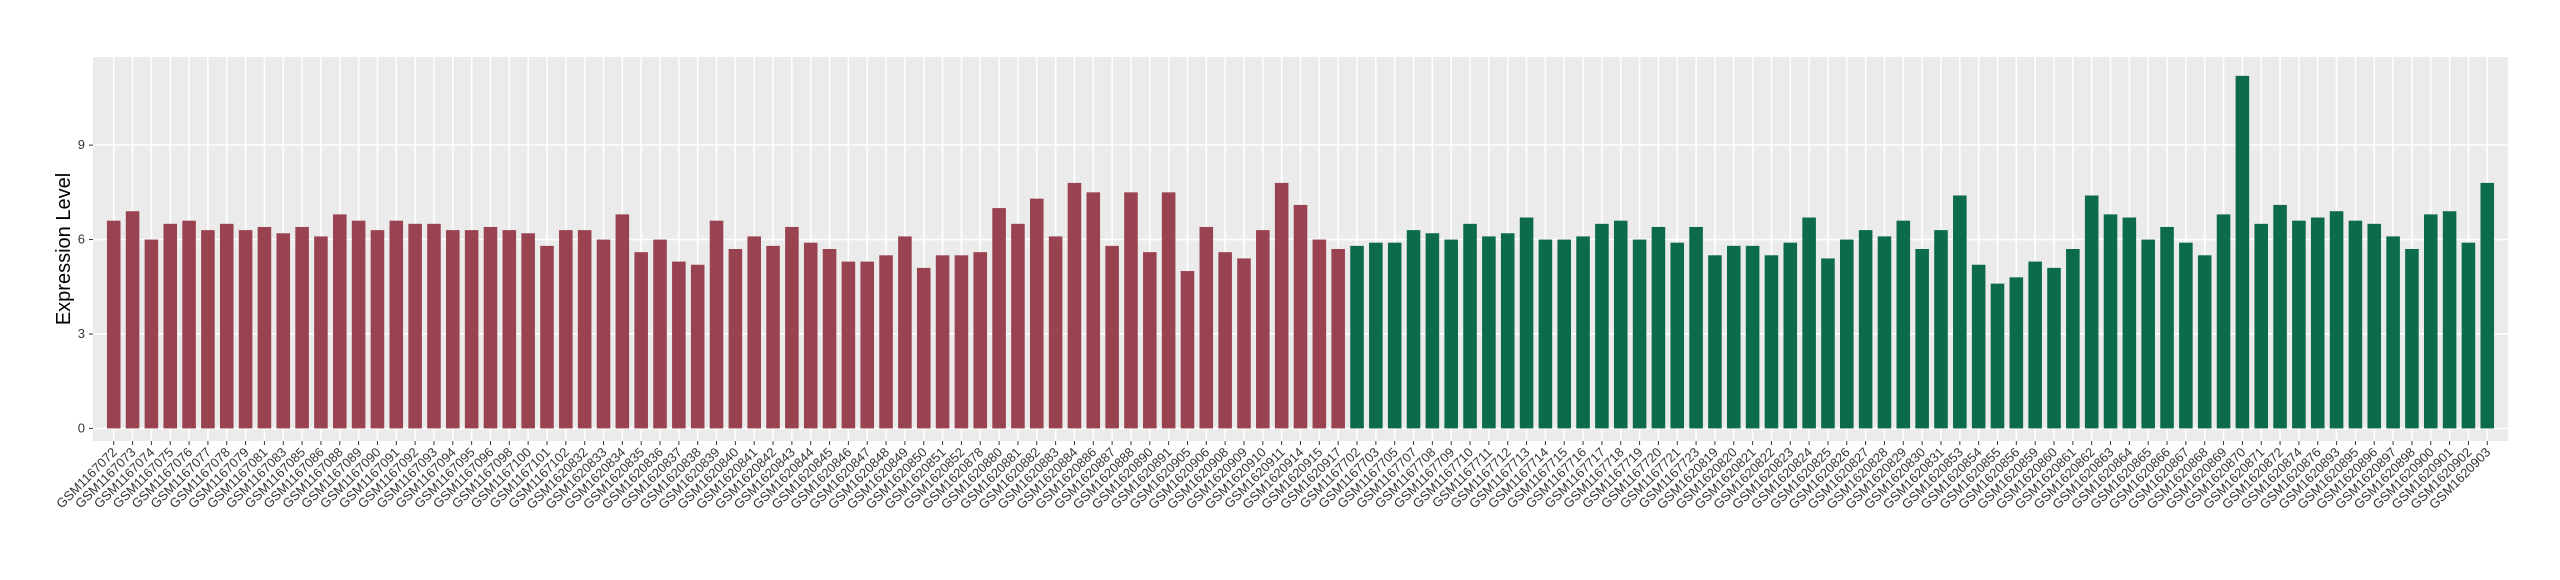  I want to click on y-tick-label: 3, so click(81, 333).